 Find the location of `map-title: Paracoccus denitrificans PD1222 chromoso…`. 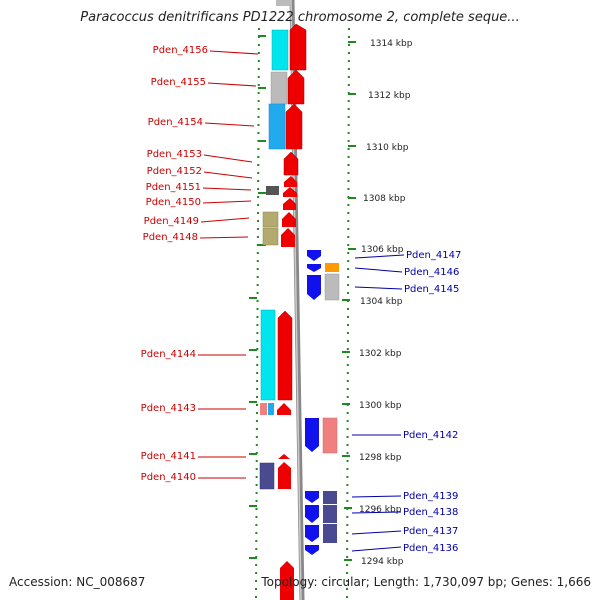

map-title: Paracoccus denitrificans PD1222 chromoso… is located at coordinates (300, 17).